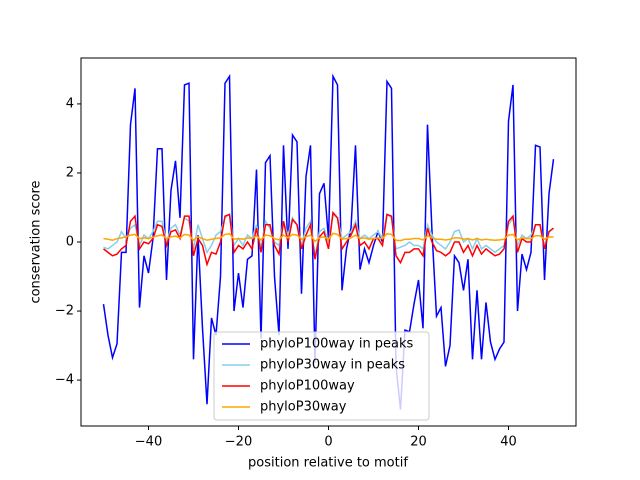 The image size is (640, 480). Describe the element at coordinates (70, 103) in the screenshot. I see `y-tick-label: 4` at that location.